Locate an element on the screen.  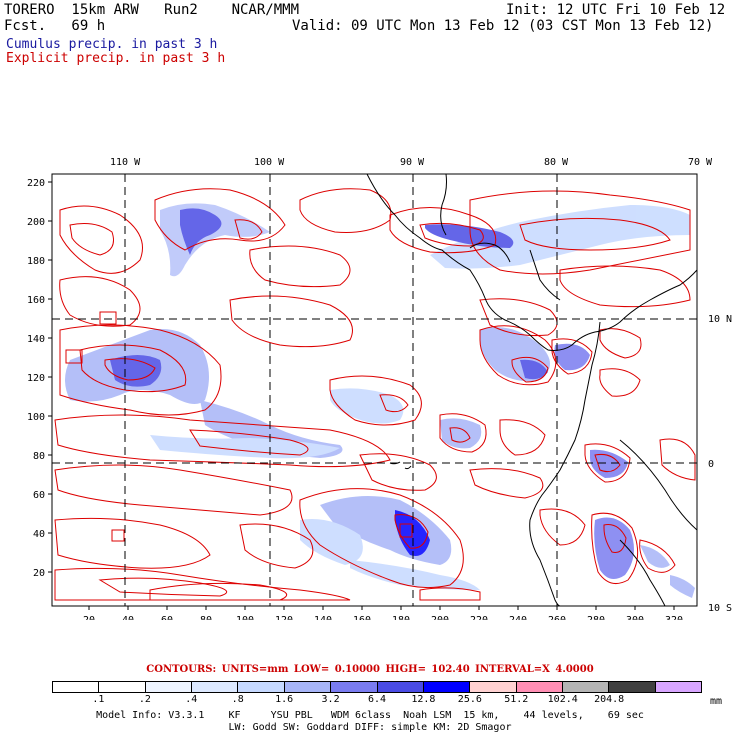
left-grid-labels: 220 200 180 160 140 120 100 80 60 40 20 is located at coordinates (36, 378).